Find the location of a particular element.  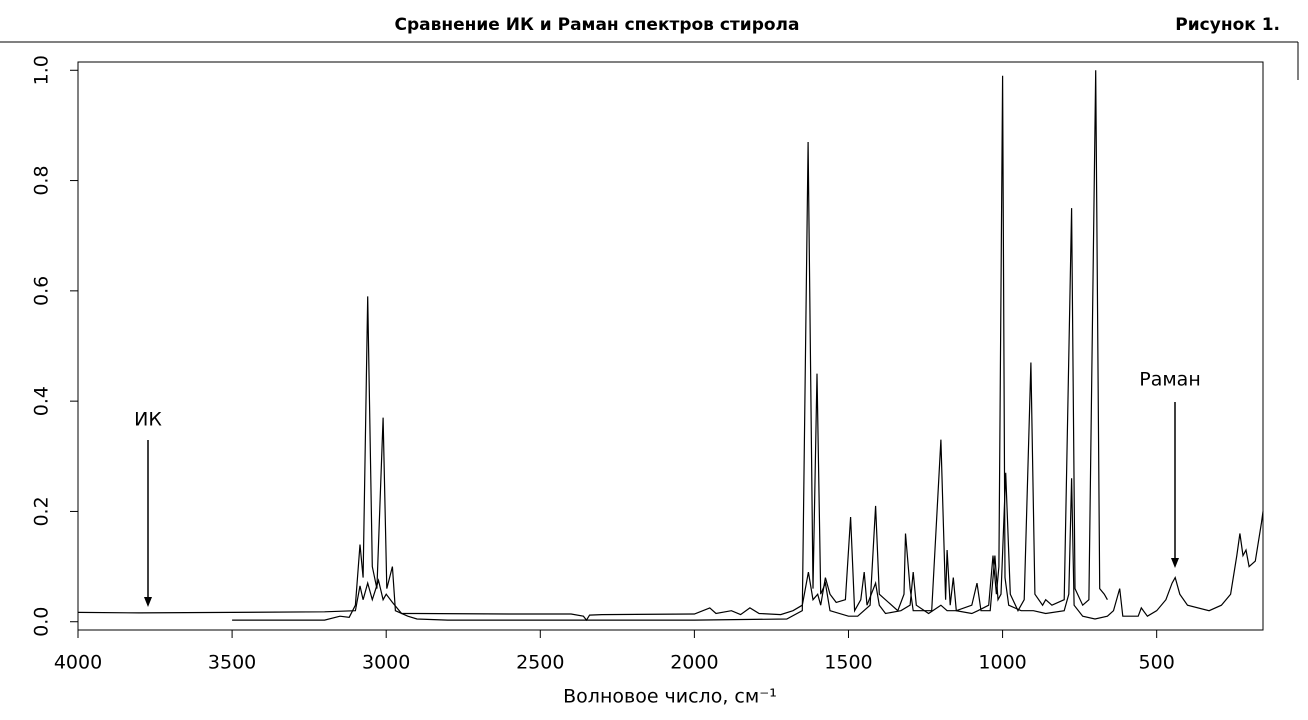

header-title: Сравнение ИК и Раман спектров стирола is located at coordinates (597, 25).